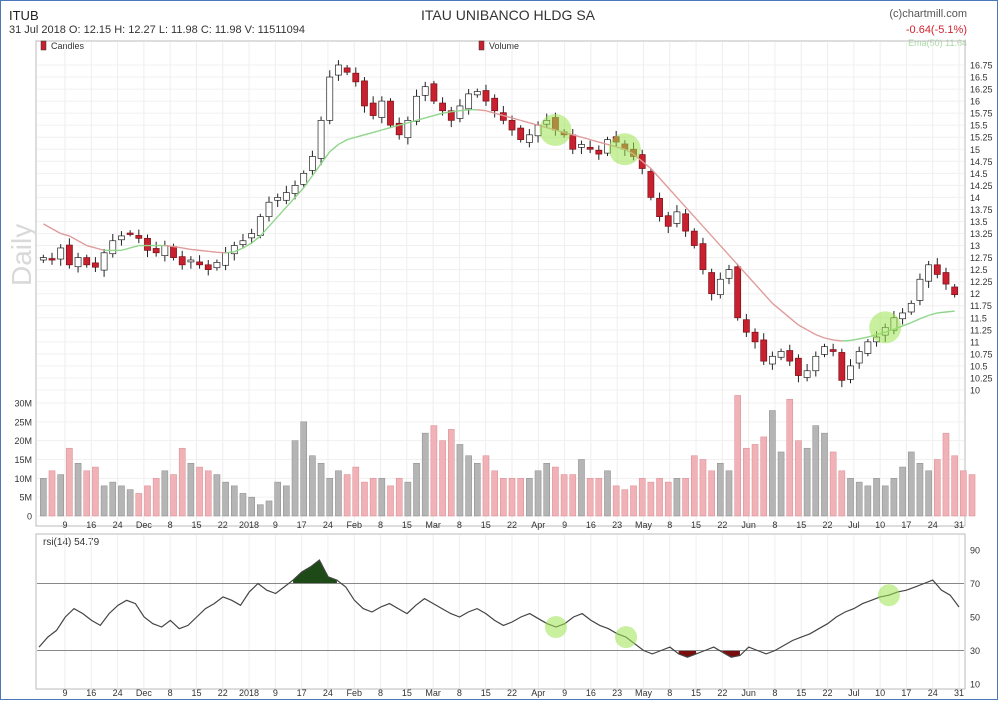  Describe the element at coordinates (748, 525) in the screenshot. I see `x-axis-label: Jun` at that location.